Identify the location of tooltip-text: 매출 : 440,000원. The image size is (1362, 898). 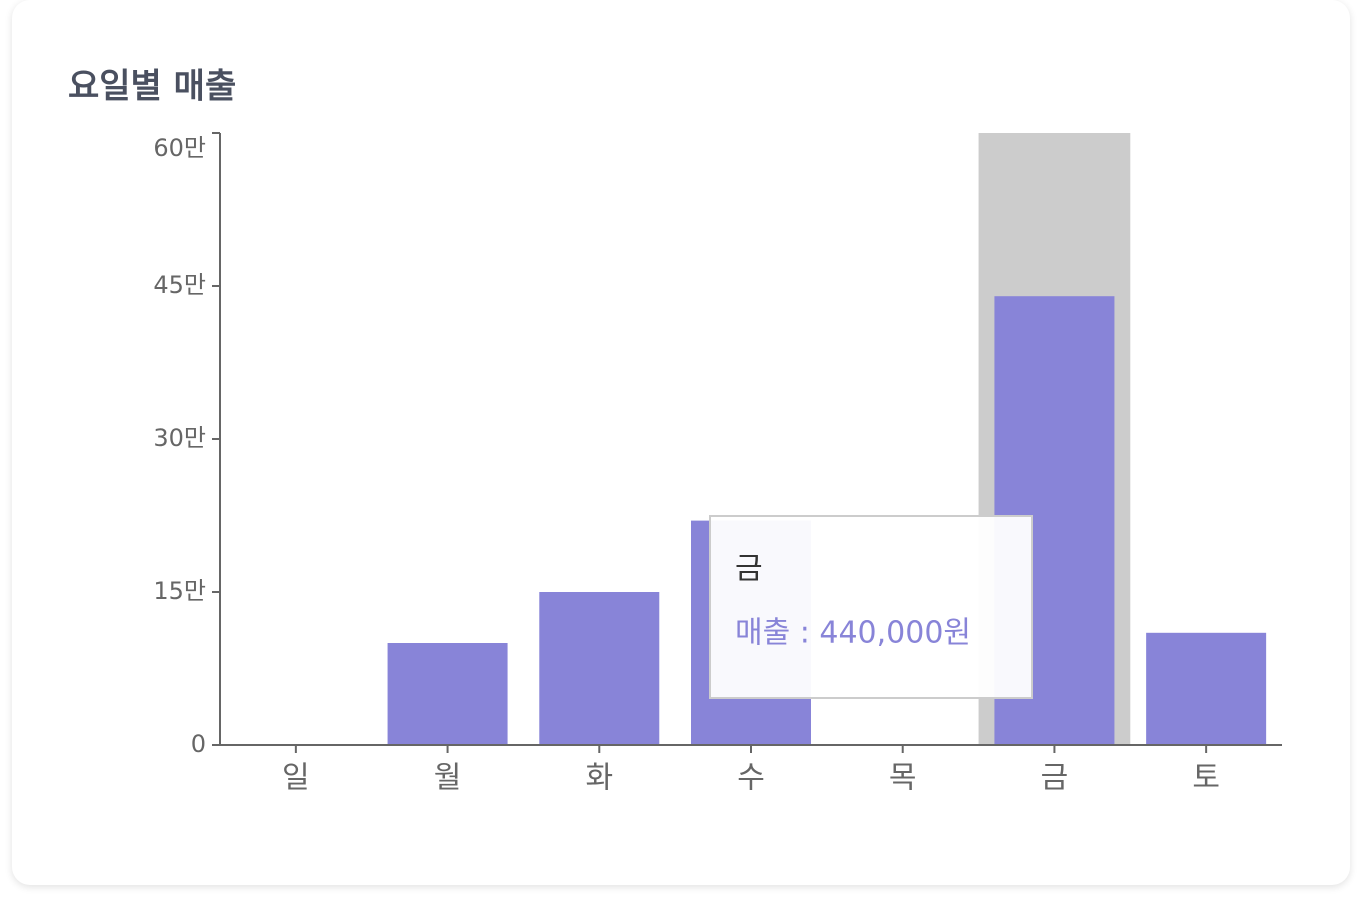
(853, 633).